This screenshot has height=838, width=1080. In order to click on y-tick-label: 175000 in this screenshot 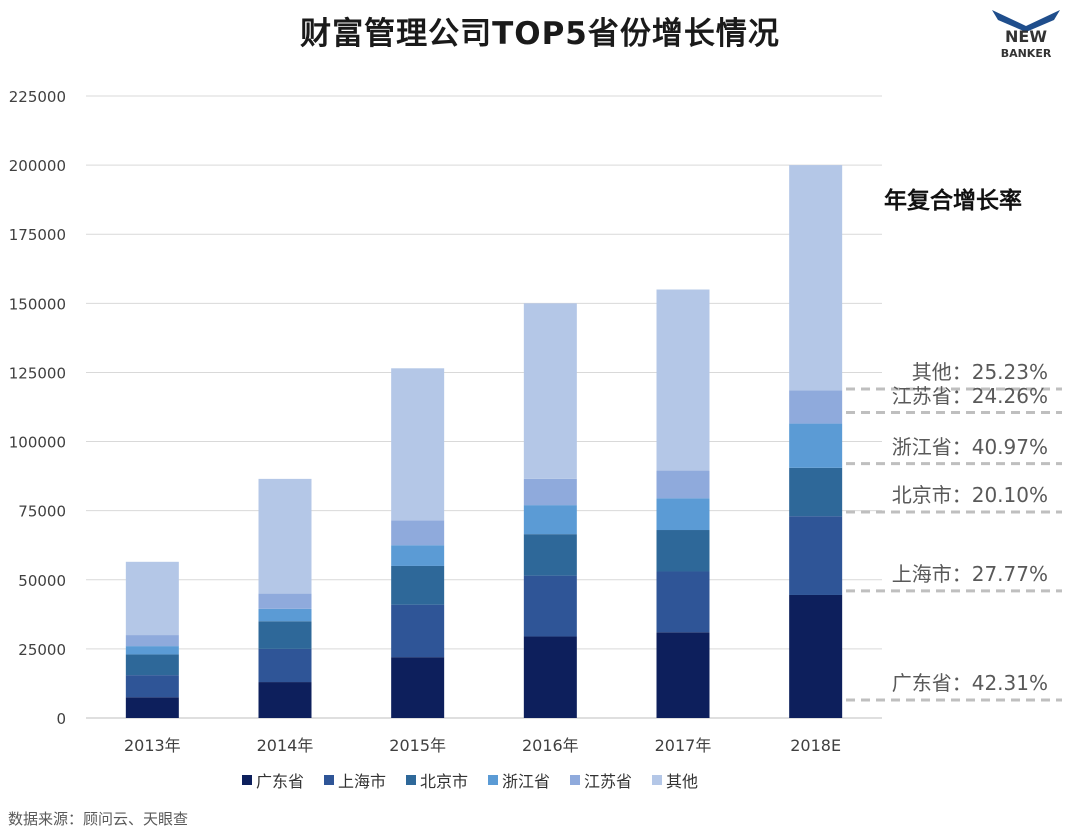, I will do `click(37, 235)`.